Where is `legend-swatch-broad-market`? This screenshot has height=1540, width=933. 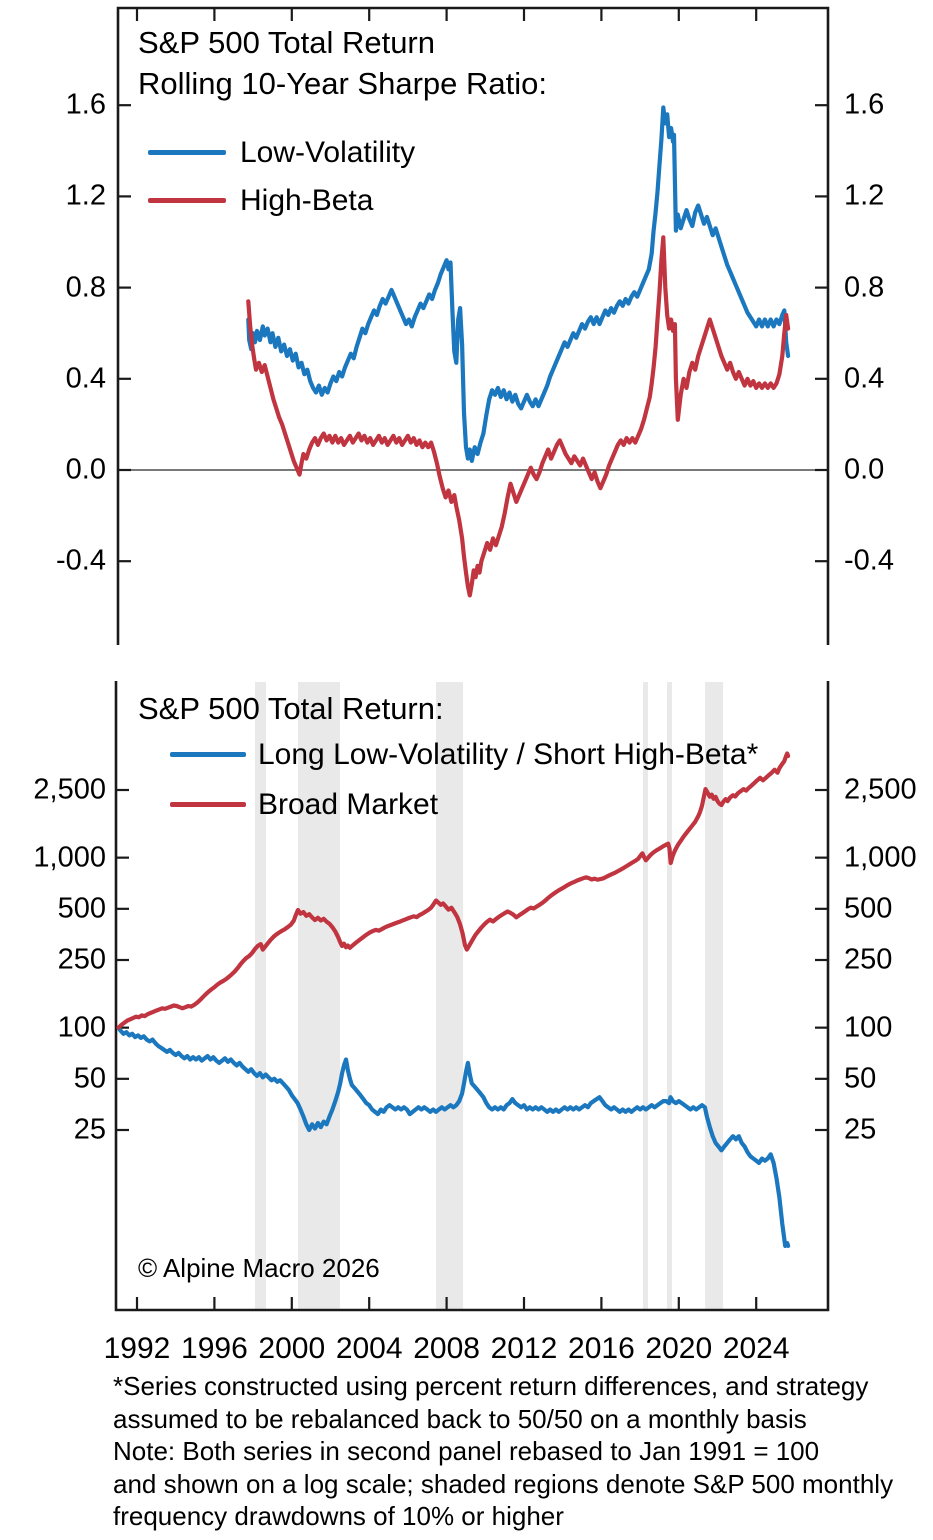 legend-swatch-broad-market is located at coordinates (208, 804).